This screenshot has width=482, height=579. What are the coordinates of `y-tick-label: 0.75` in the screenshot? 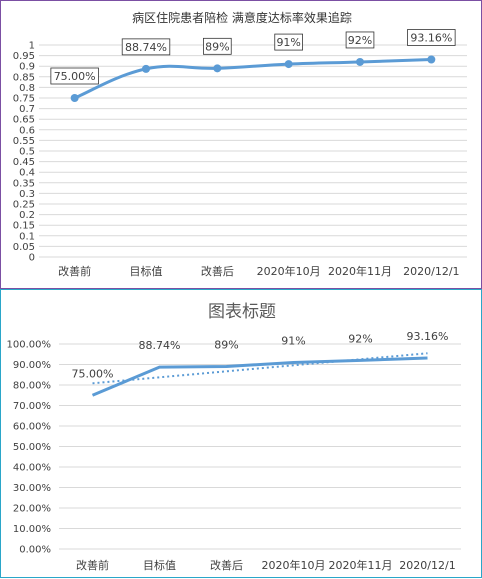 It's located at (24, 99).